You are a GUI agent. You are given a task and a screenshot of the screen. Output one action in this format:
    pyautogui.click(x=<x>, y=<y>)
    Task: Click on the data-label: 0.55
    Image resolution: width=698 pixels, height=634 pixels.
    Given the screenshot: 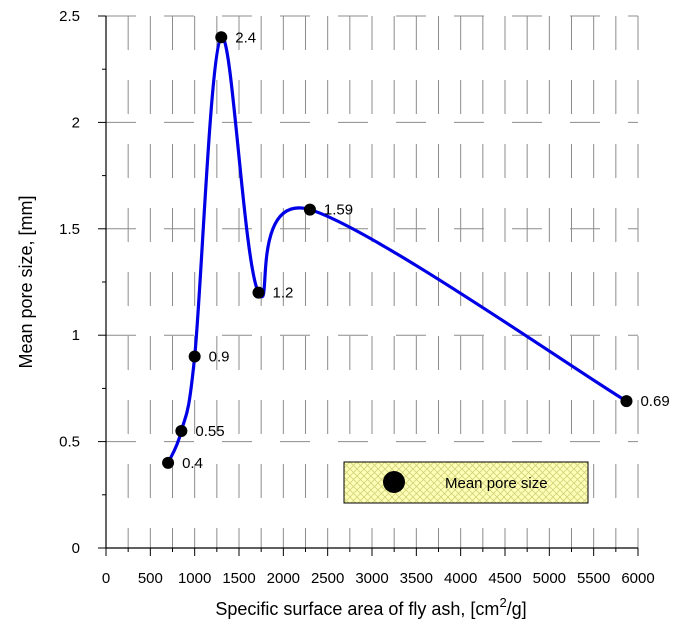 What is the action you would take?
    pyautogui.click(x=209, y=431)
    